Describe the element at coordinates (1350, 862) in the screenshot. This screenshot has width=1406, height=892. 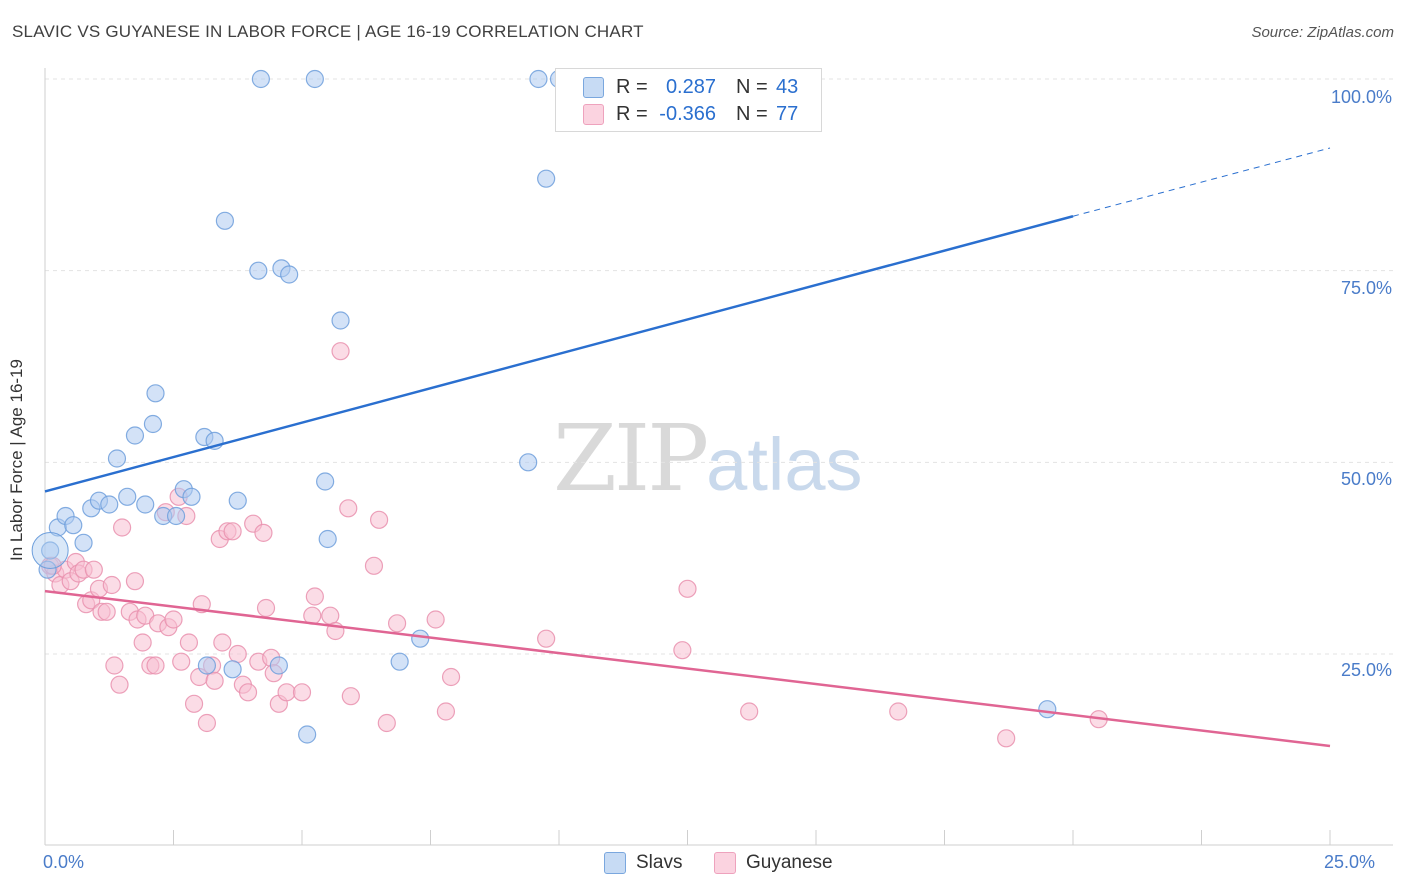
I see `x-tick-label: 25.0%` at that location.